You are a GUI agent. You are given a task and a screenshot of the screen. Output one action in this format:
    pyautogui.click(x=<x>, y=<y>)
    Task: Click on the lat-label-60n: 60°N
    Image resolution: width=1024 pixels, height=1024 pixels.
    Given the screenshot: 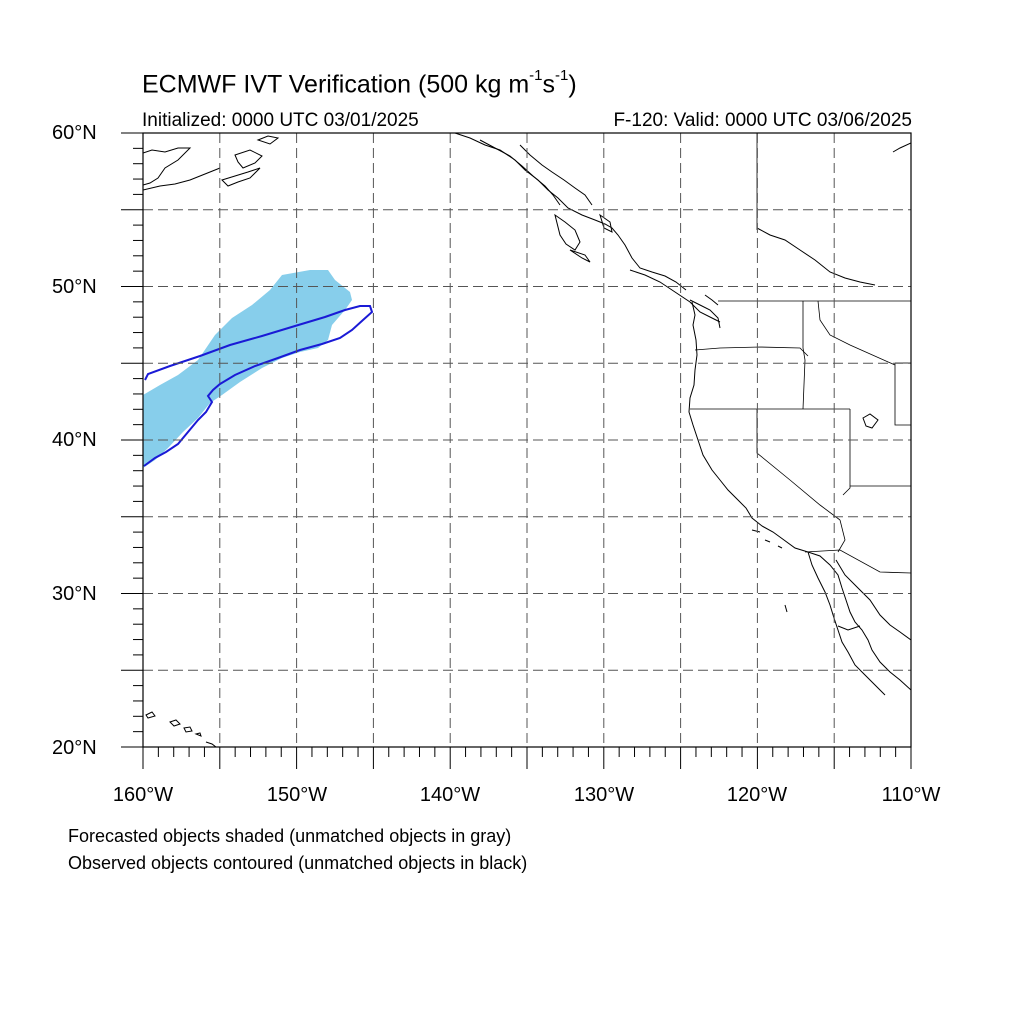 What is the action you would take?
    pyautogui.click(x=74, y=133)
    